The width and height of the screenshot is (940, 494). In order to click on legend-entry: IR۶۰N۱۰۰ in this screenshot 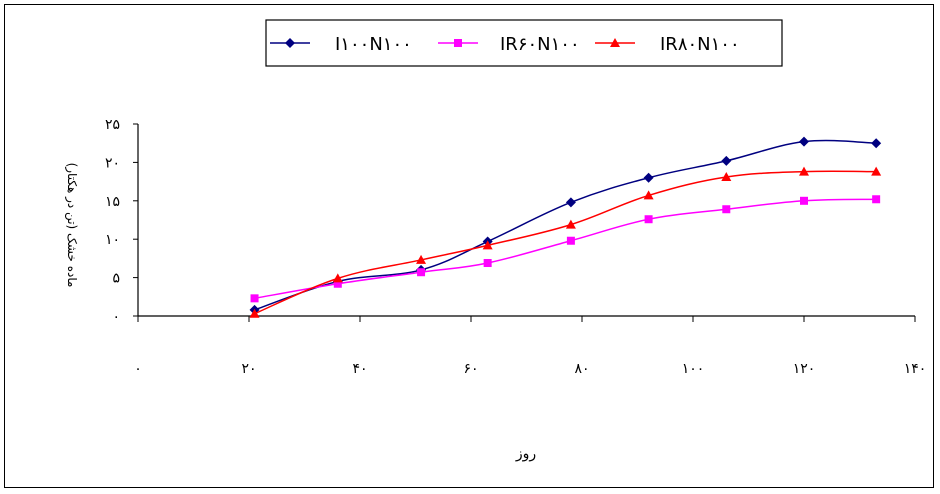, I will do `click(509, 44)`.